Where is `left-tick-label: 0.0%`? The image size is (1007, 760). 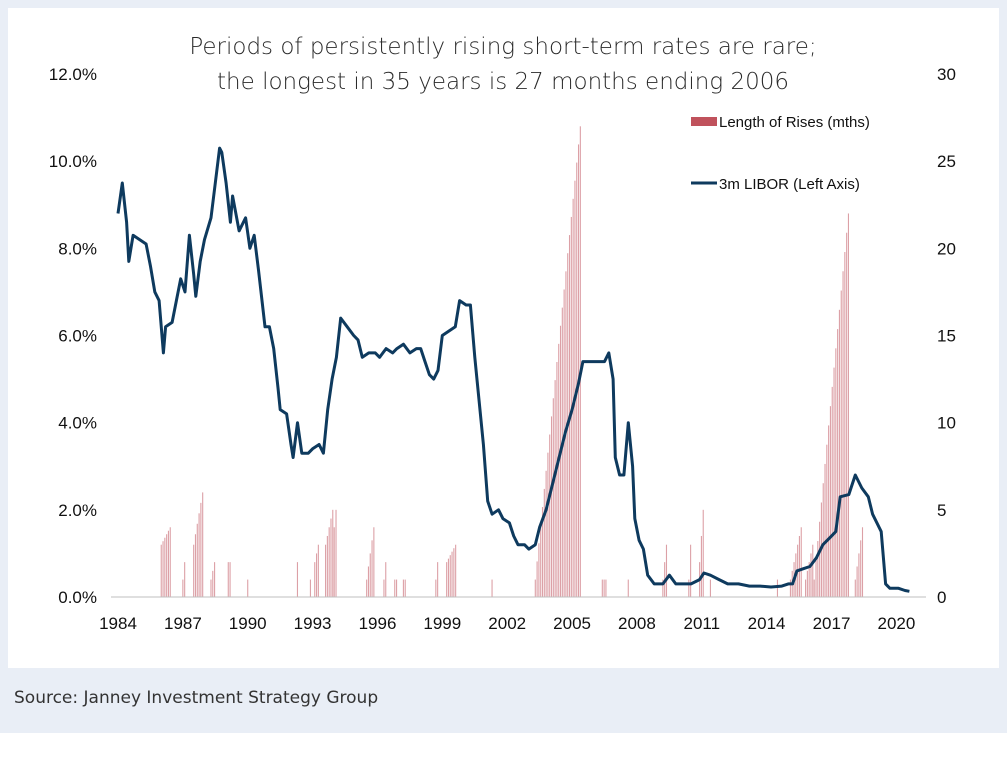 left-tick-label: 0.0% is located at coordinates (77, 597).